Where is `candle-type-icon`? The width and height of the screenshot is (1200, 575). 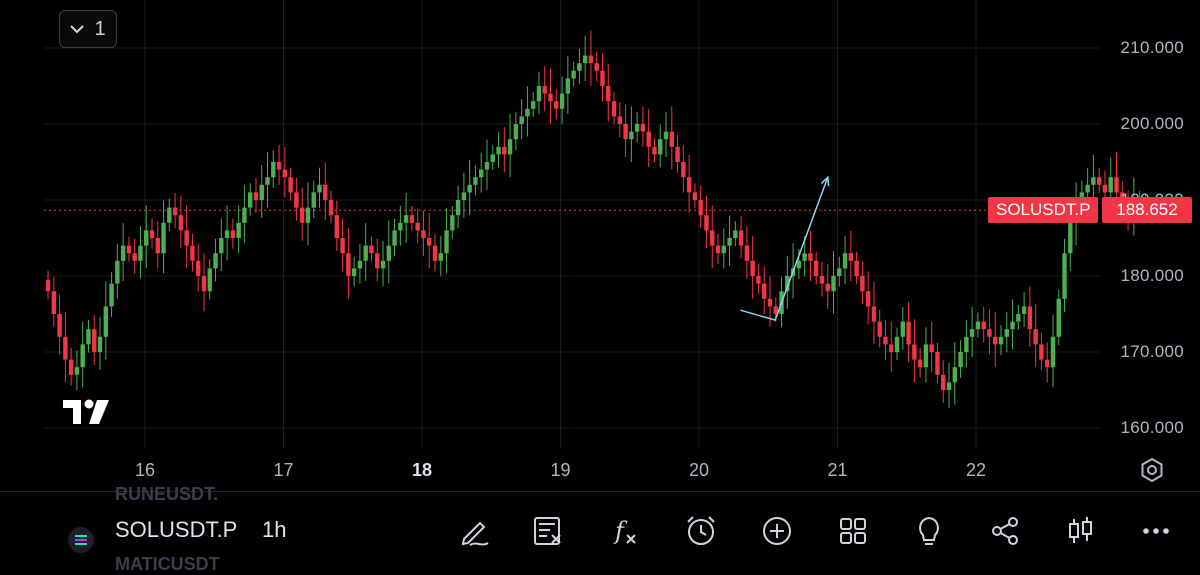 candle-type-icon is located at coordinates (1080, 531).